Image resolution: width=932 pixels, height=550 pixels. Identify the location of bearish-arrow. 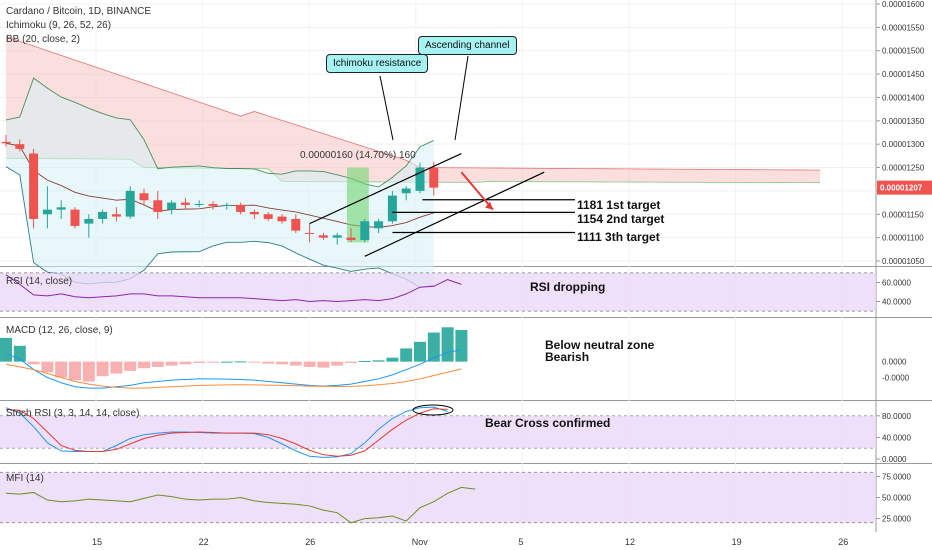
(477, 191).